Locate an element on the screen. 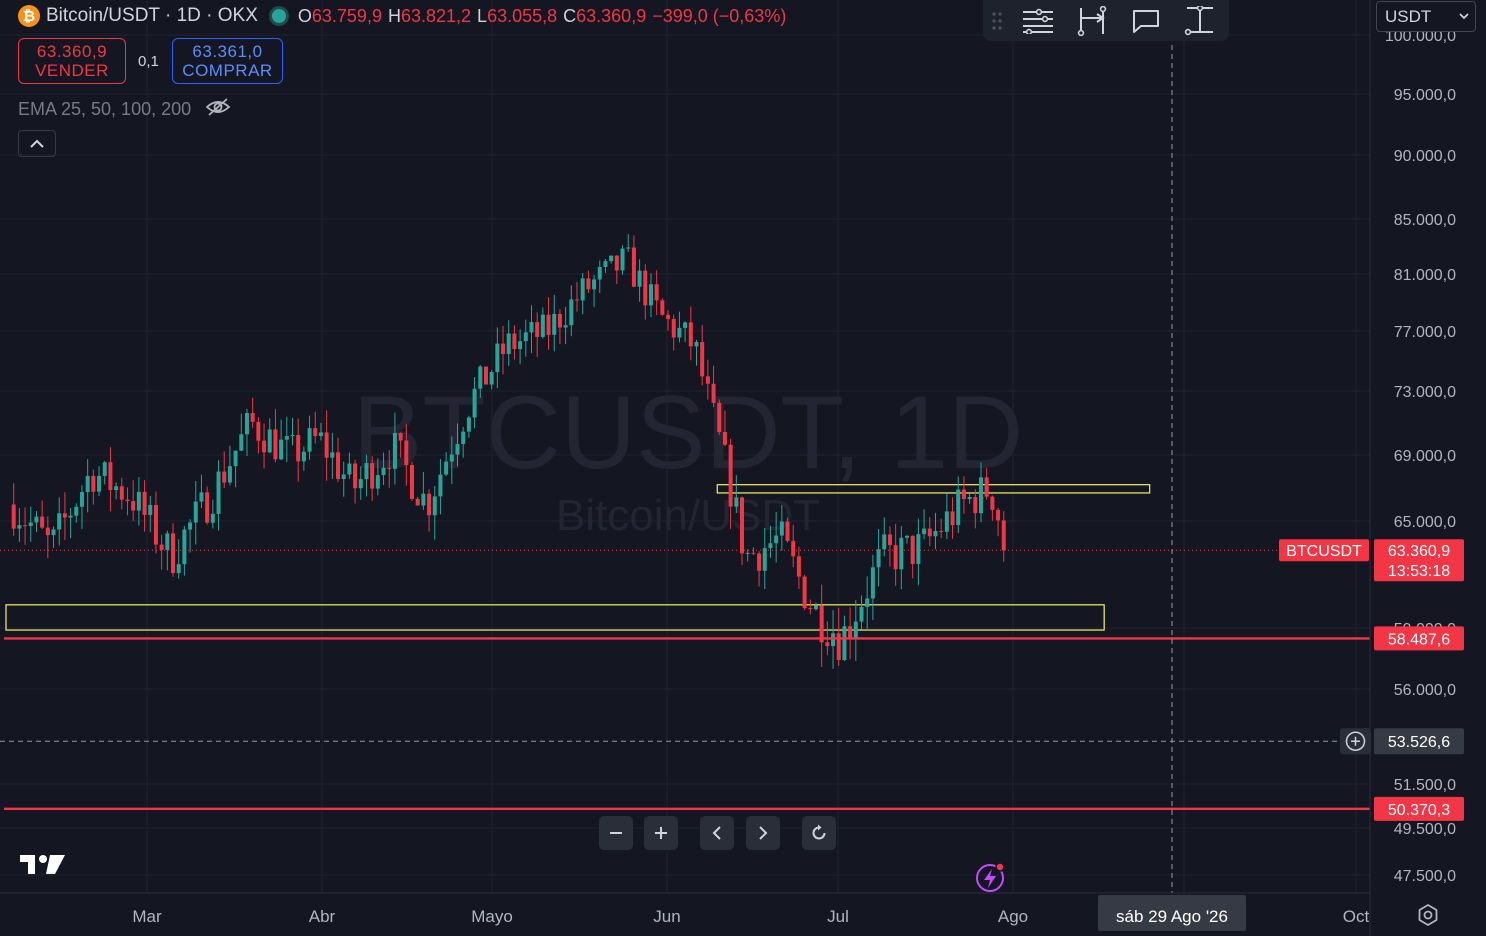 Image resolution: width=1486 pixels, height=936 pixels. chevron-down-icon is located at coordinates (1464, 16).